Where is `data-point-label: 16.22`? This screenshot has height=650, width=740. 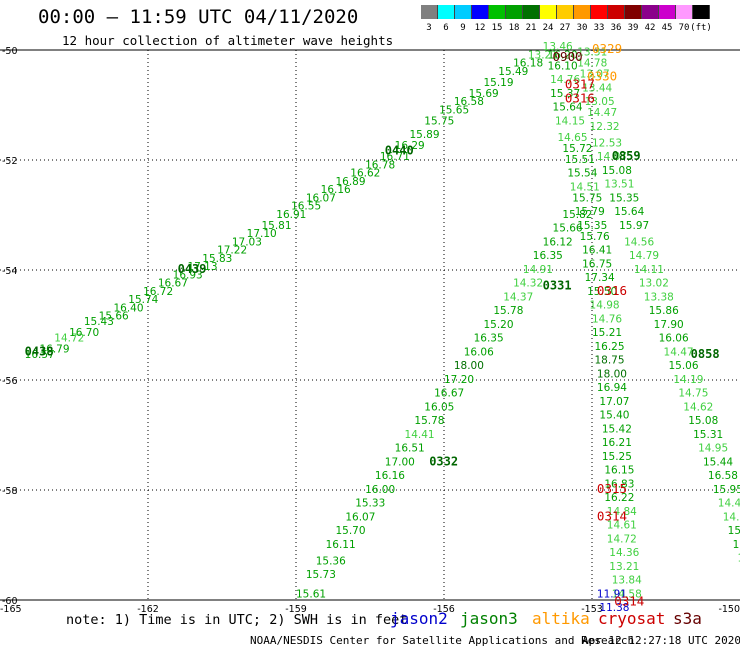
data-point-label: 16.22 is located at coordinates (619, 498).